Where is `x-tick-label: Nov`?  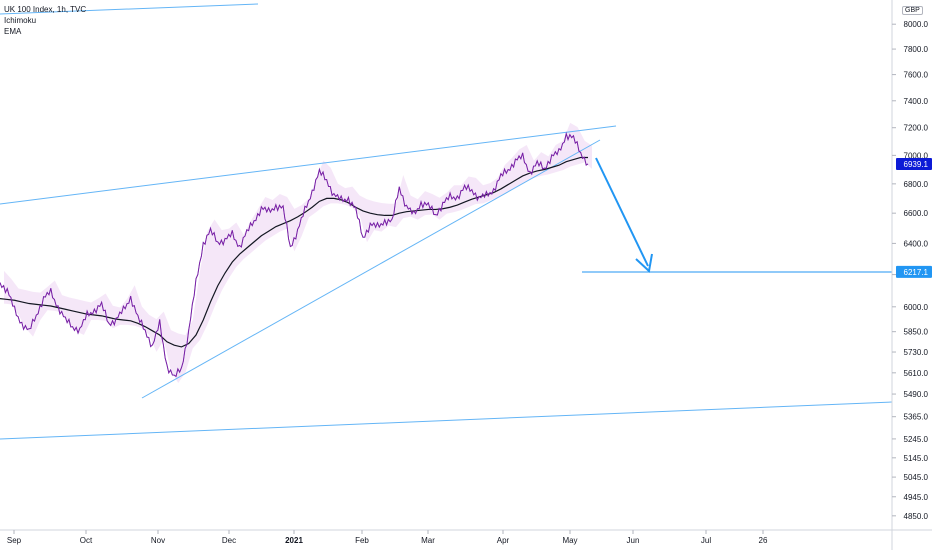
x-tick-label: Nov is located at coordinates (158, 540).